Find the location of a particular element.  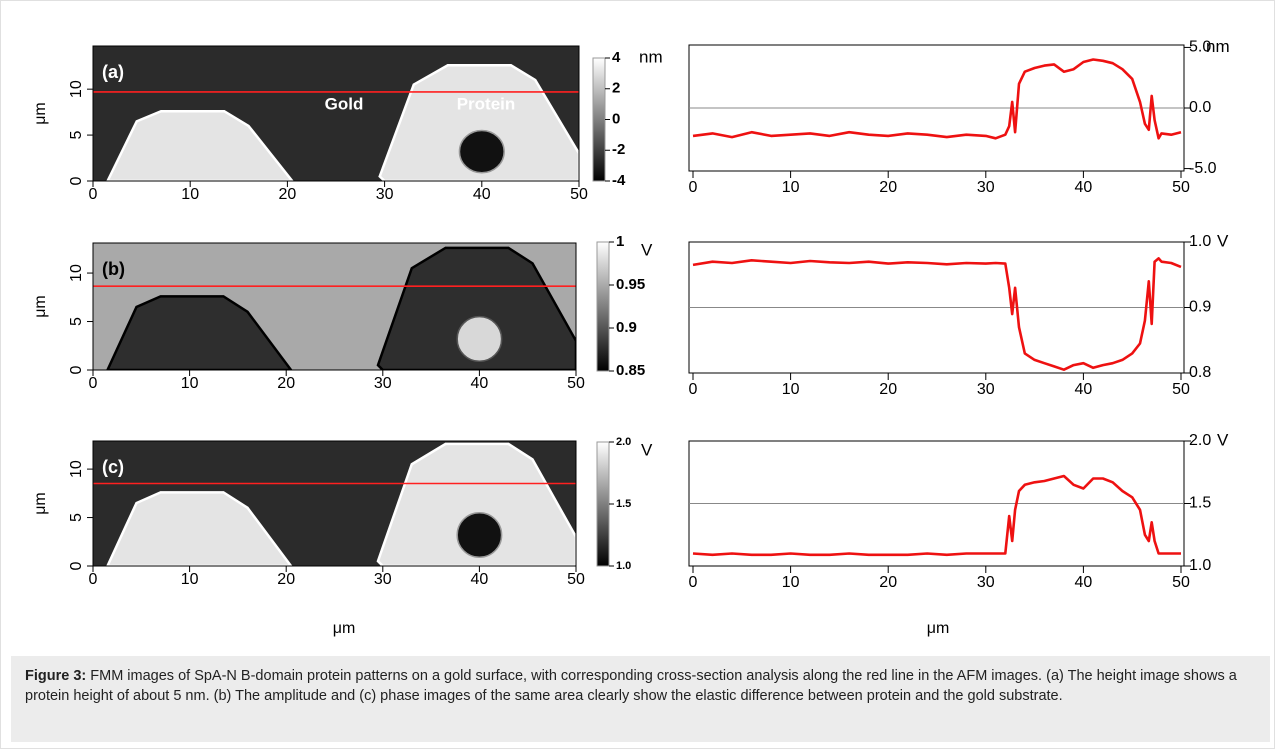

colorbar-label: -4 is located at coordinates (619, 180).